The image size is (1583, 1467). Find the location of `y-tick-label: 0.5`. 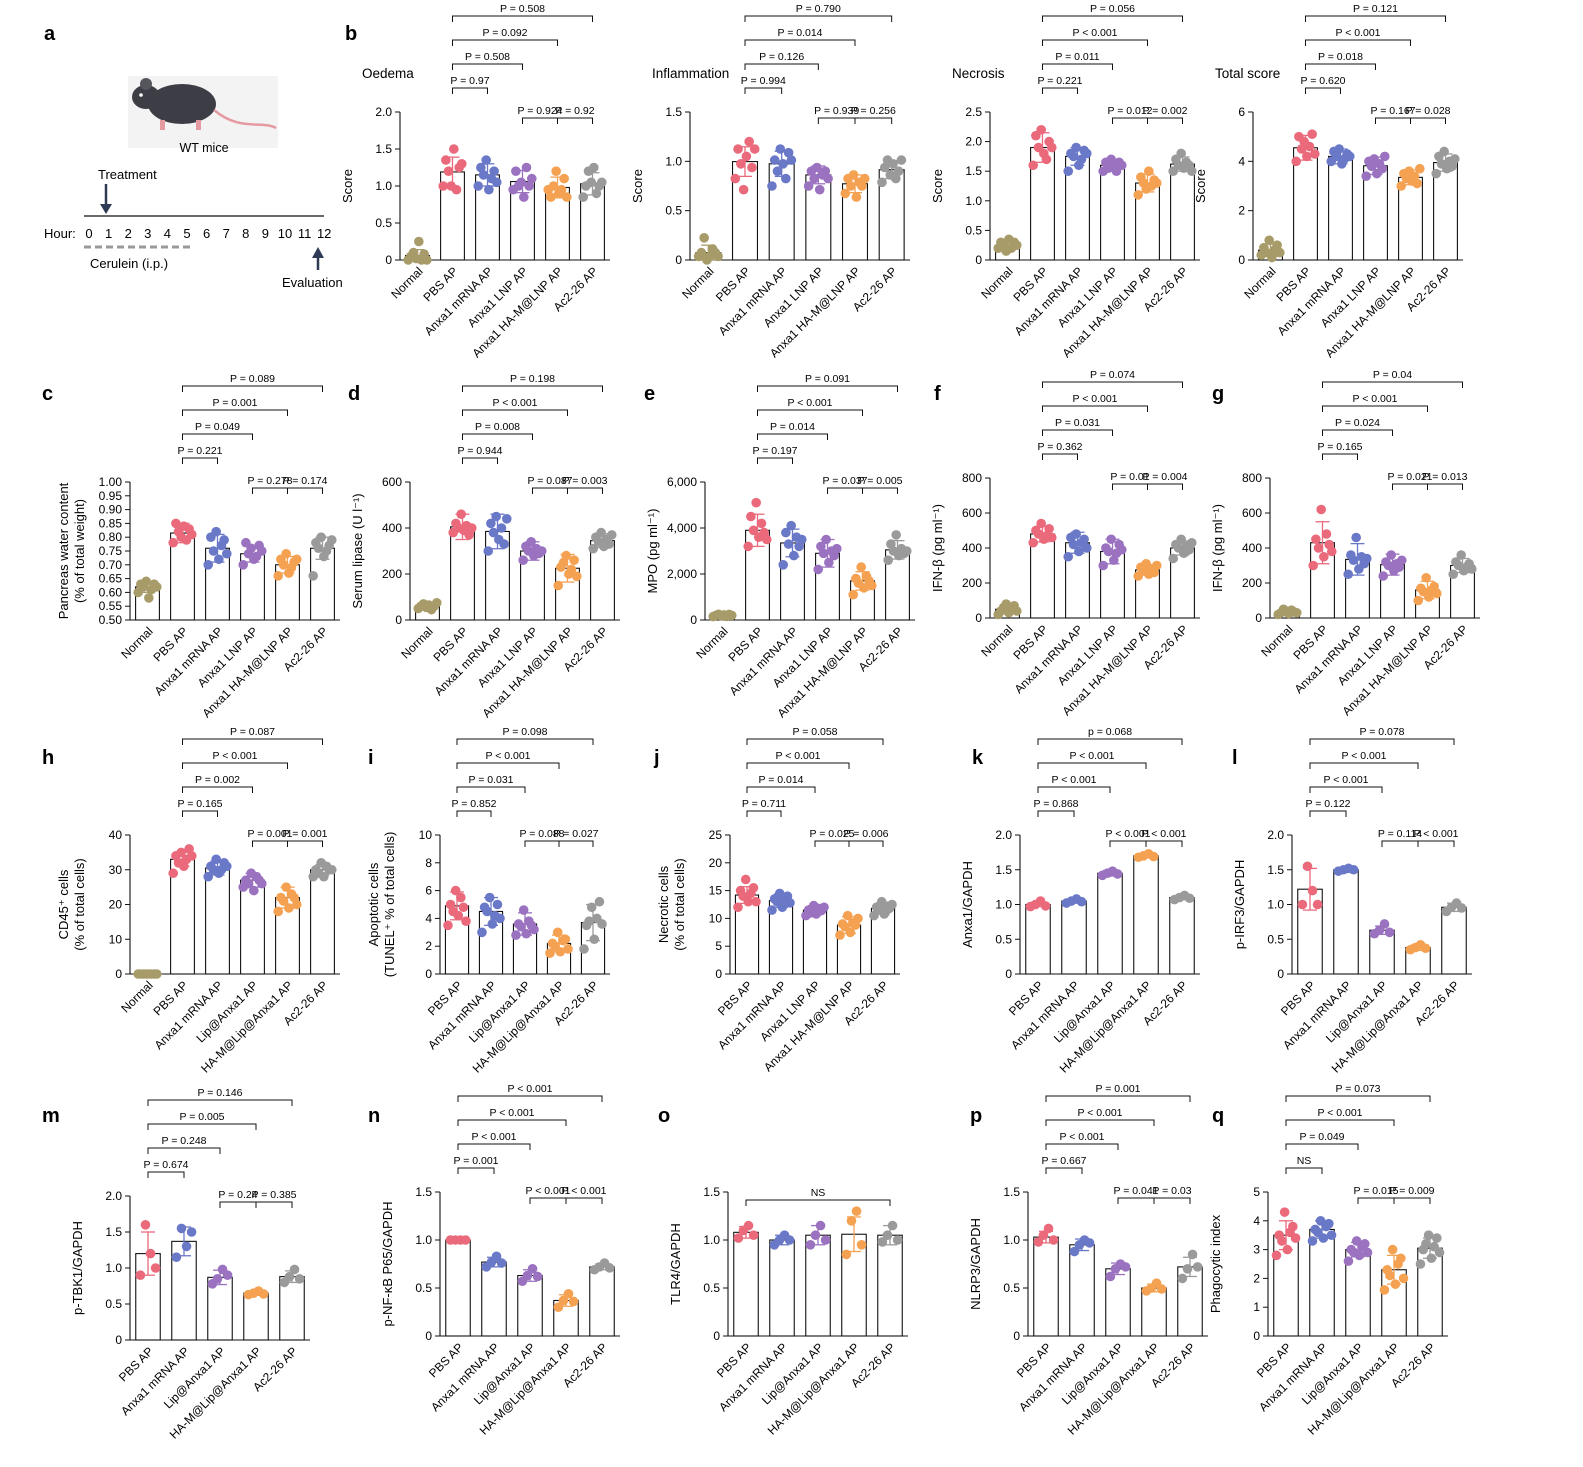

y-tick-label: 0.5 is located at coordinates (1275, 939).